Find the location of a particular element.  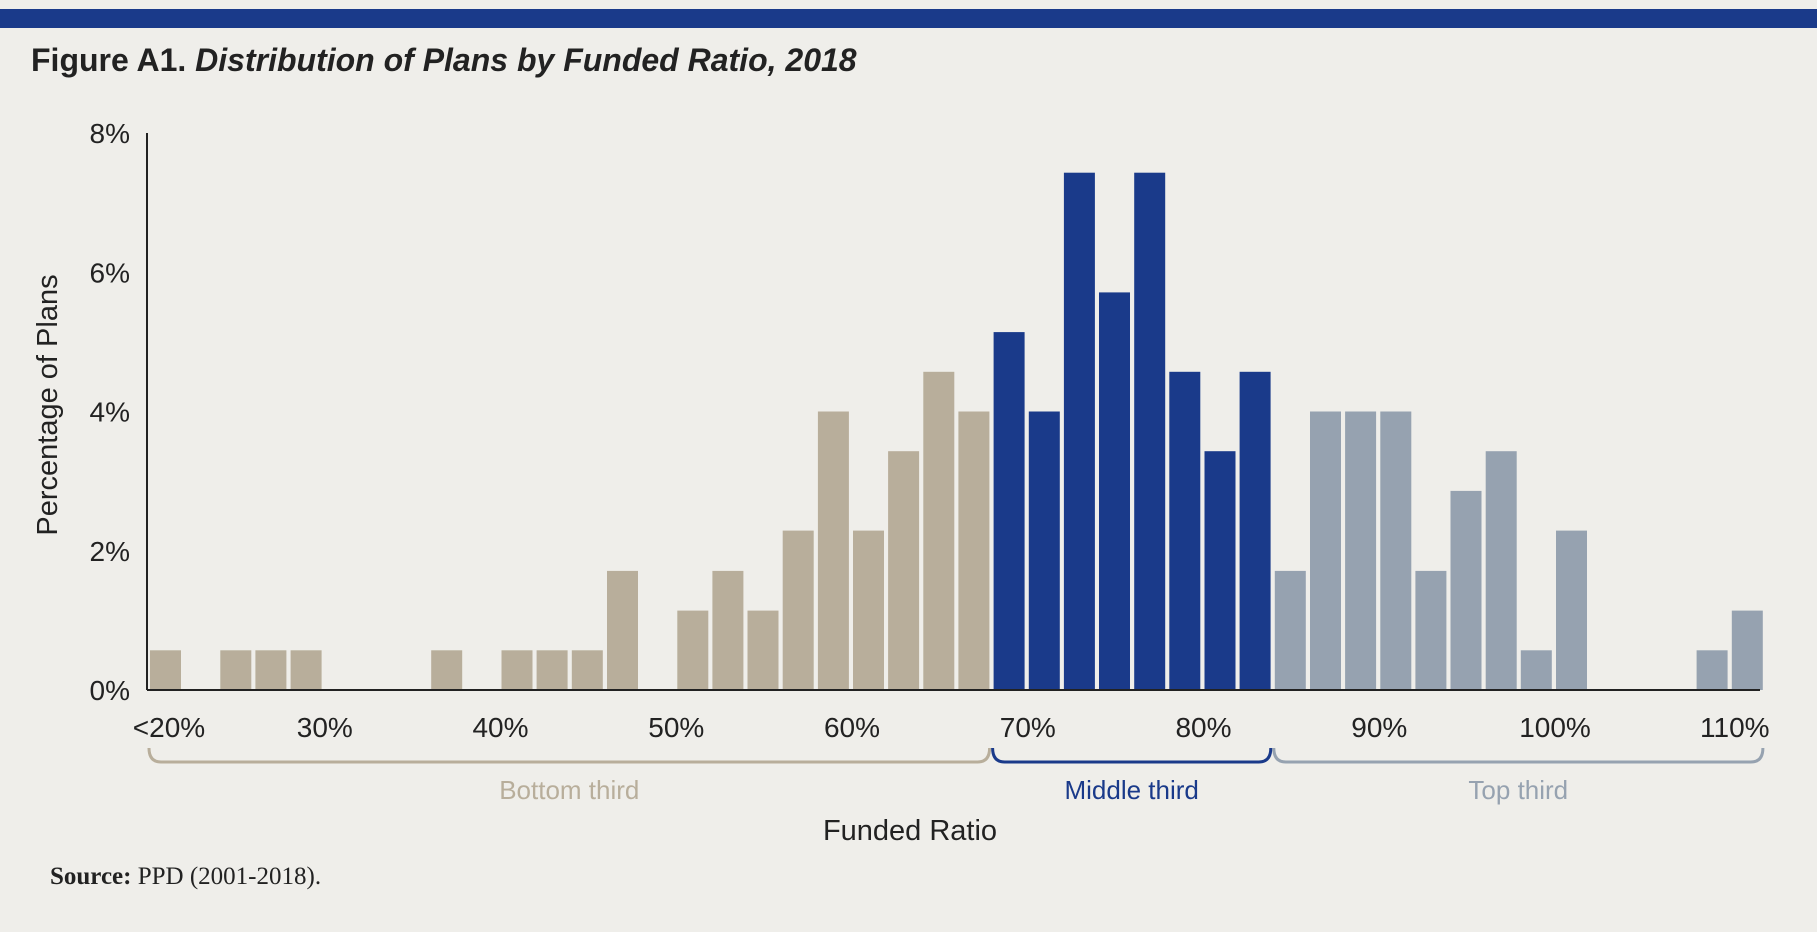

bar-94-96% is located at coordinates (1501, 570).